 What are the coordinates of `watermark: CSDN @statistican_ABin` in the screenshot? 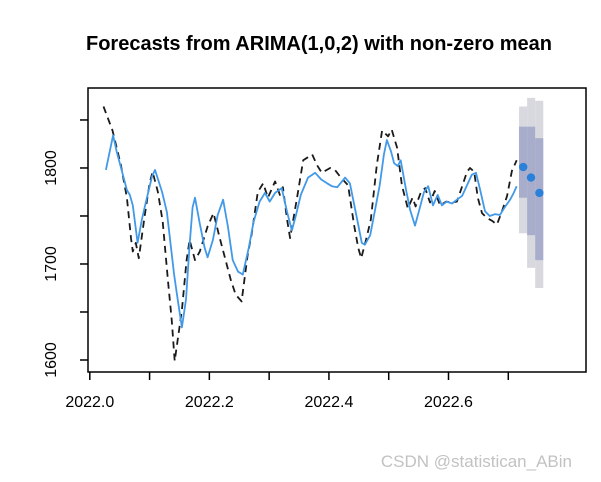 It's located at (476, 461).